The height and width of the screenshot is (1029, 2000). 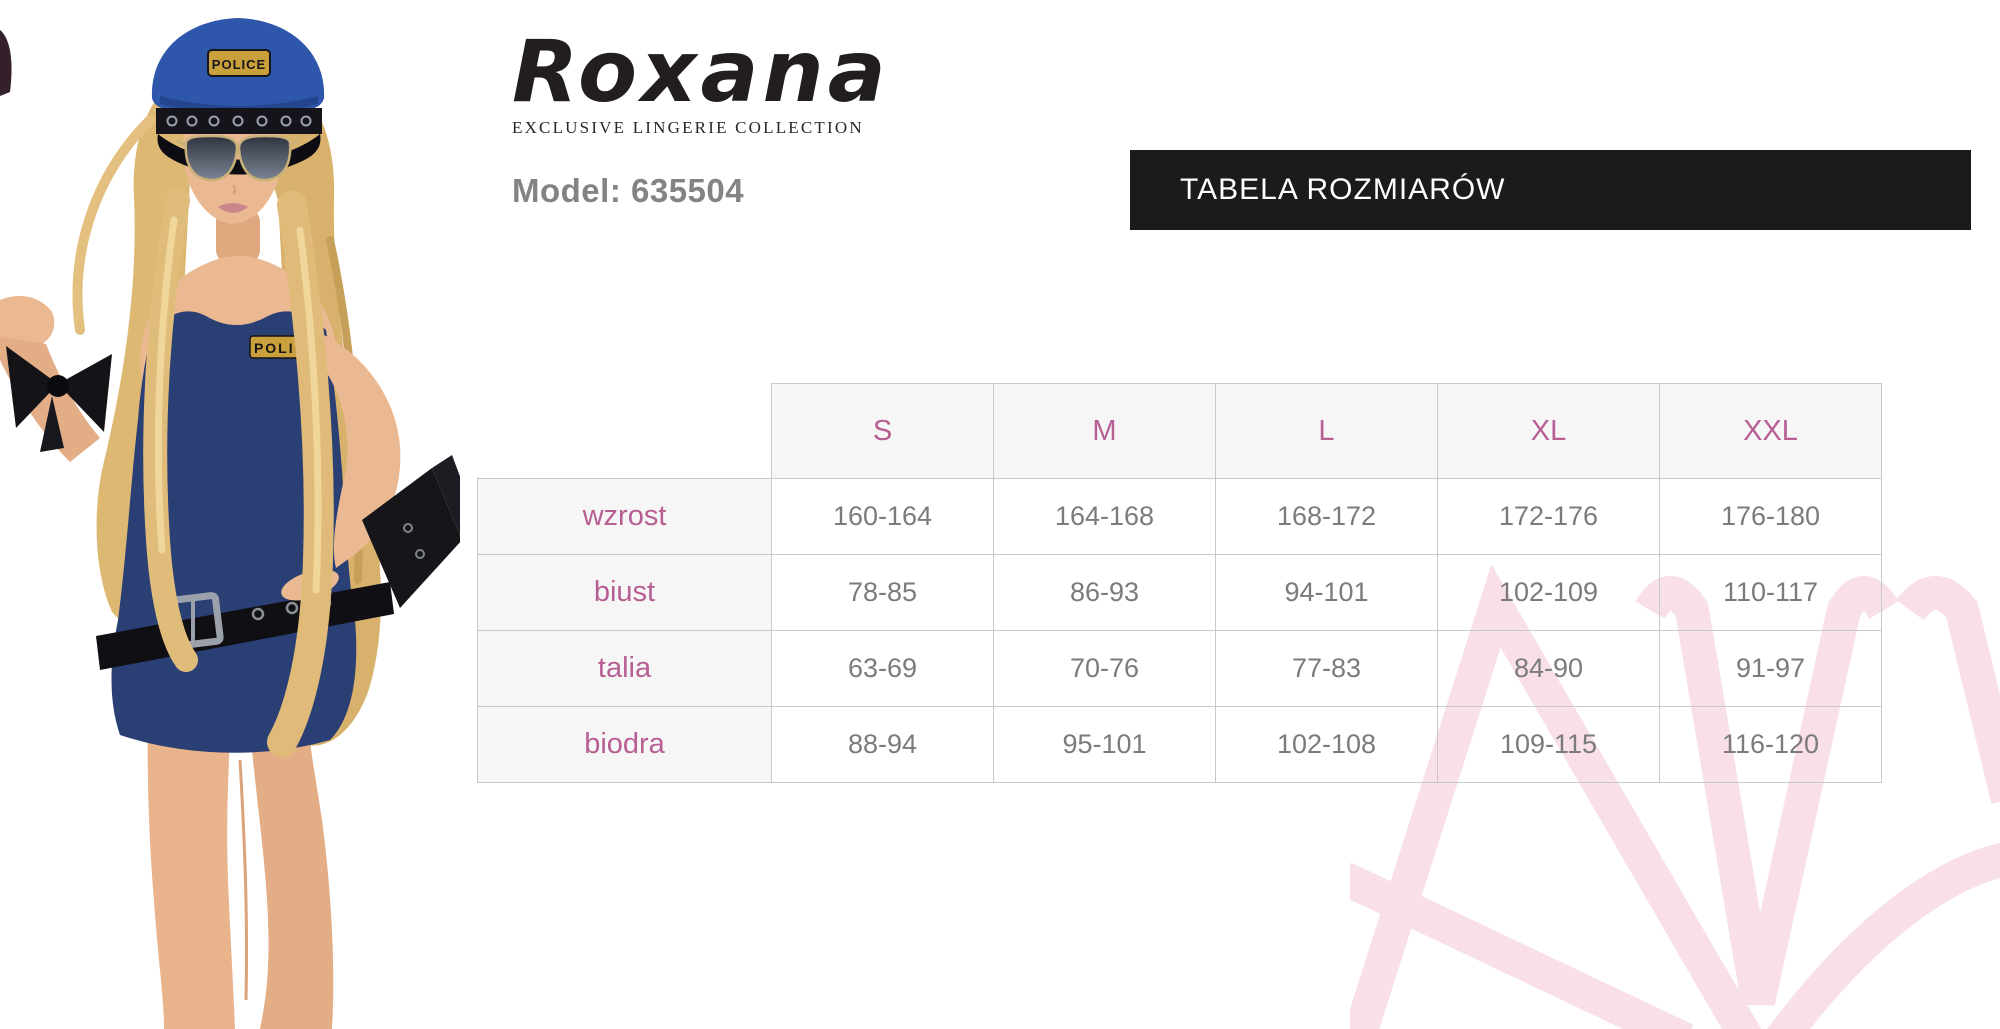 I want to click on size-table-banner: TABELA ROZMIARÓW, so click(x=1550, y=190).